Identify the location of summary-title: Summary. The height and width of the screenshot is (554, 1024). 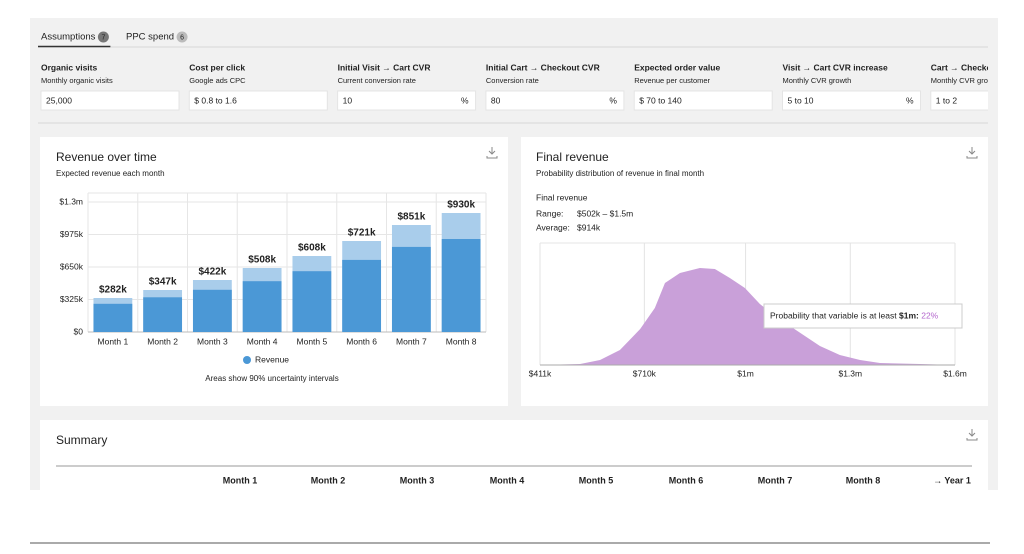
(81, 440).